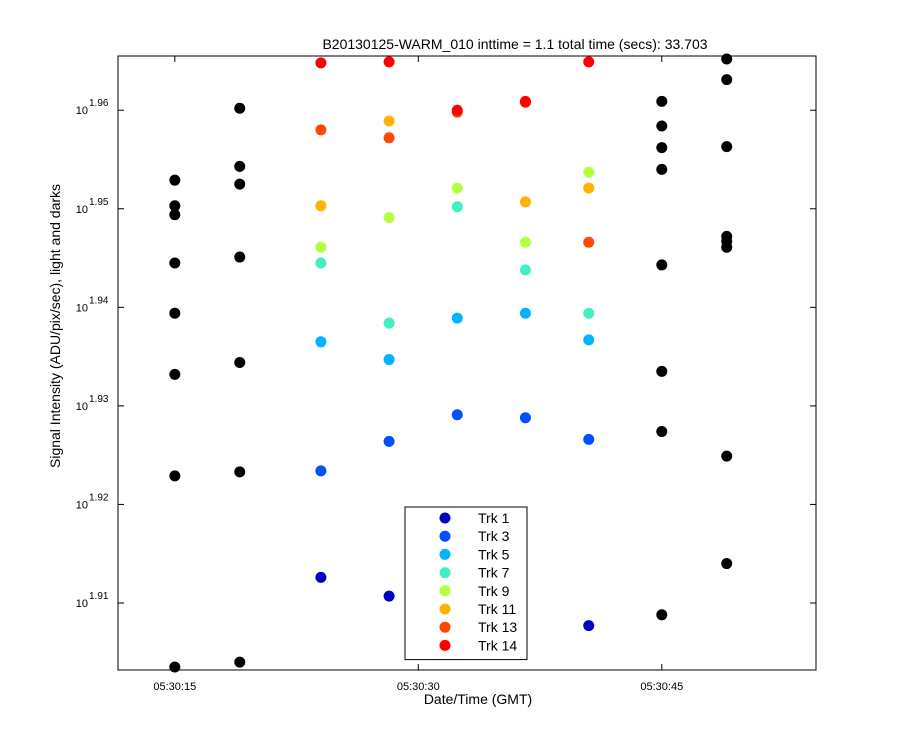  What do you see at coordinates (494, 573) in the screenshot?
I see `legend-label: Trk 7` at bounding box center [494, 573].